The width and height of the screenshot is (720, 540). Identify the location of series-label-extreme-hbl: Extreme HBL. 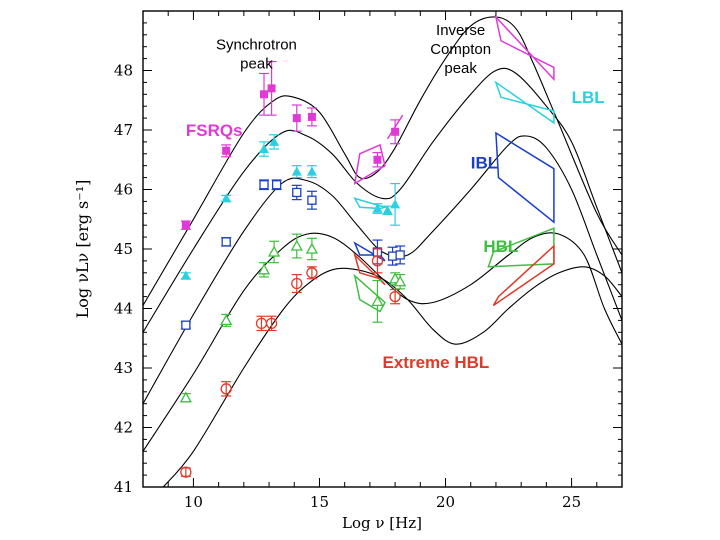
(436, 362).